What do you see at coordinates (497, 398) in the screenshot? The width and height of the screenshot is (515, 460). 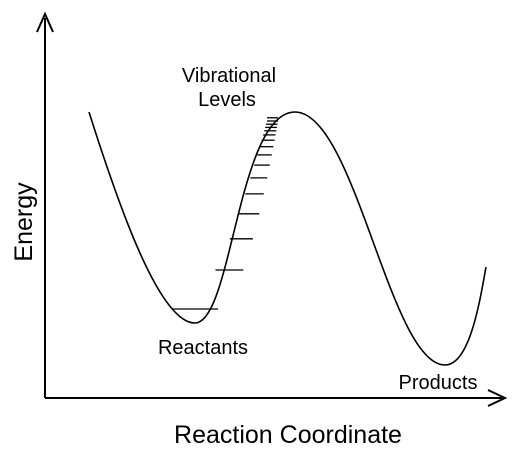 I see `x-axis-arrowhead` at bounding box center [497, 398].